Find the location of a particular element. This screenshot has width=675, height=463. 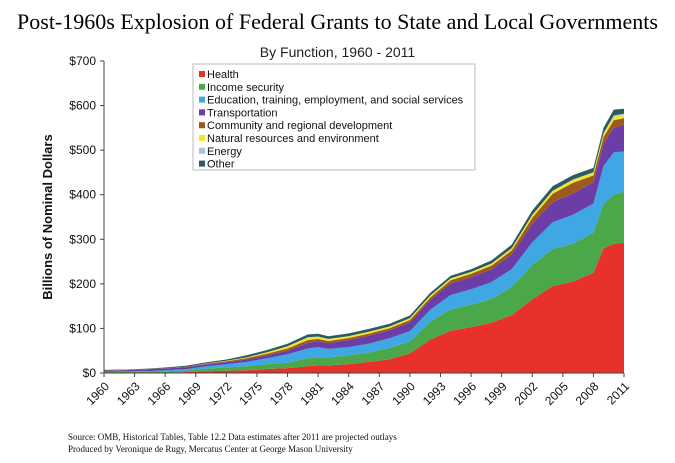

x-tick-label: 1993 is located at coordinates (434, 393).